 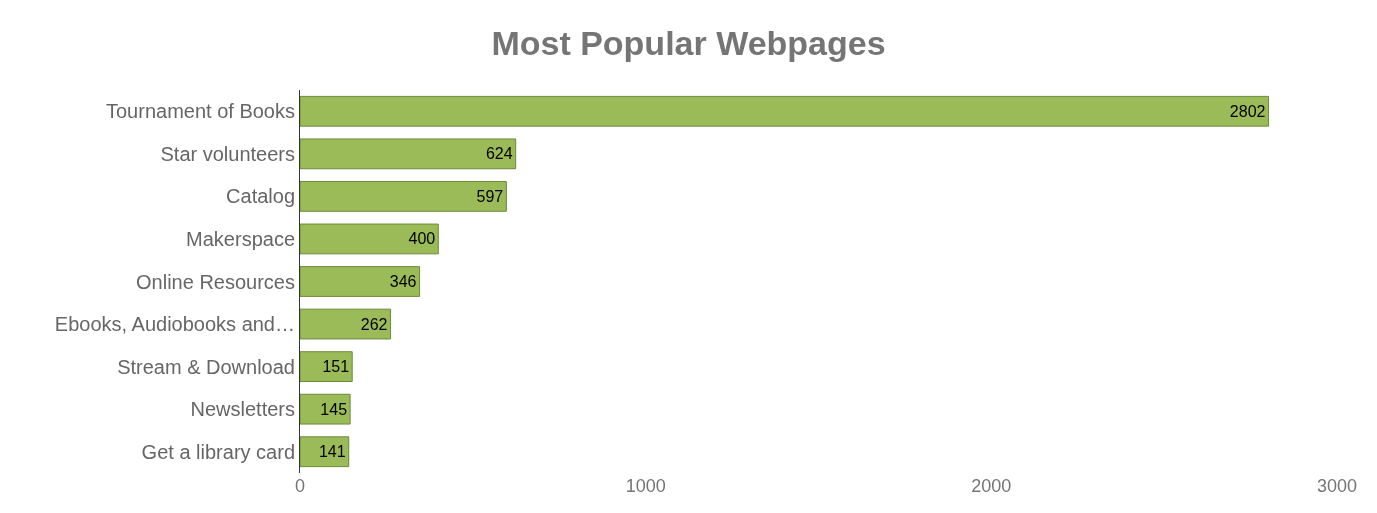 What do you see at coordinates (490, 196) in the screenshot?
I see `data-label: 597` at bounding box center [490, 196].